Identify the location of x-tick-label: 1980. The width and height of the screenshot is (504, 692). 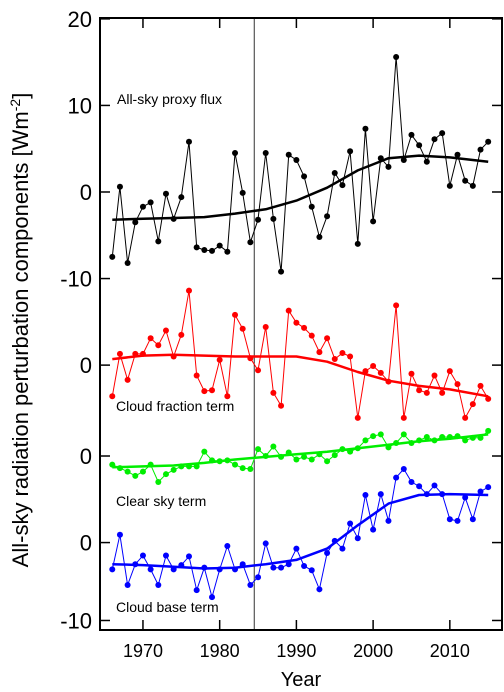
(220, 651).